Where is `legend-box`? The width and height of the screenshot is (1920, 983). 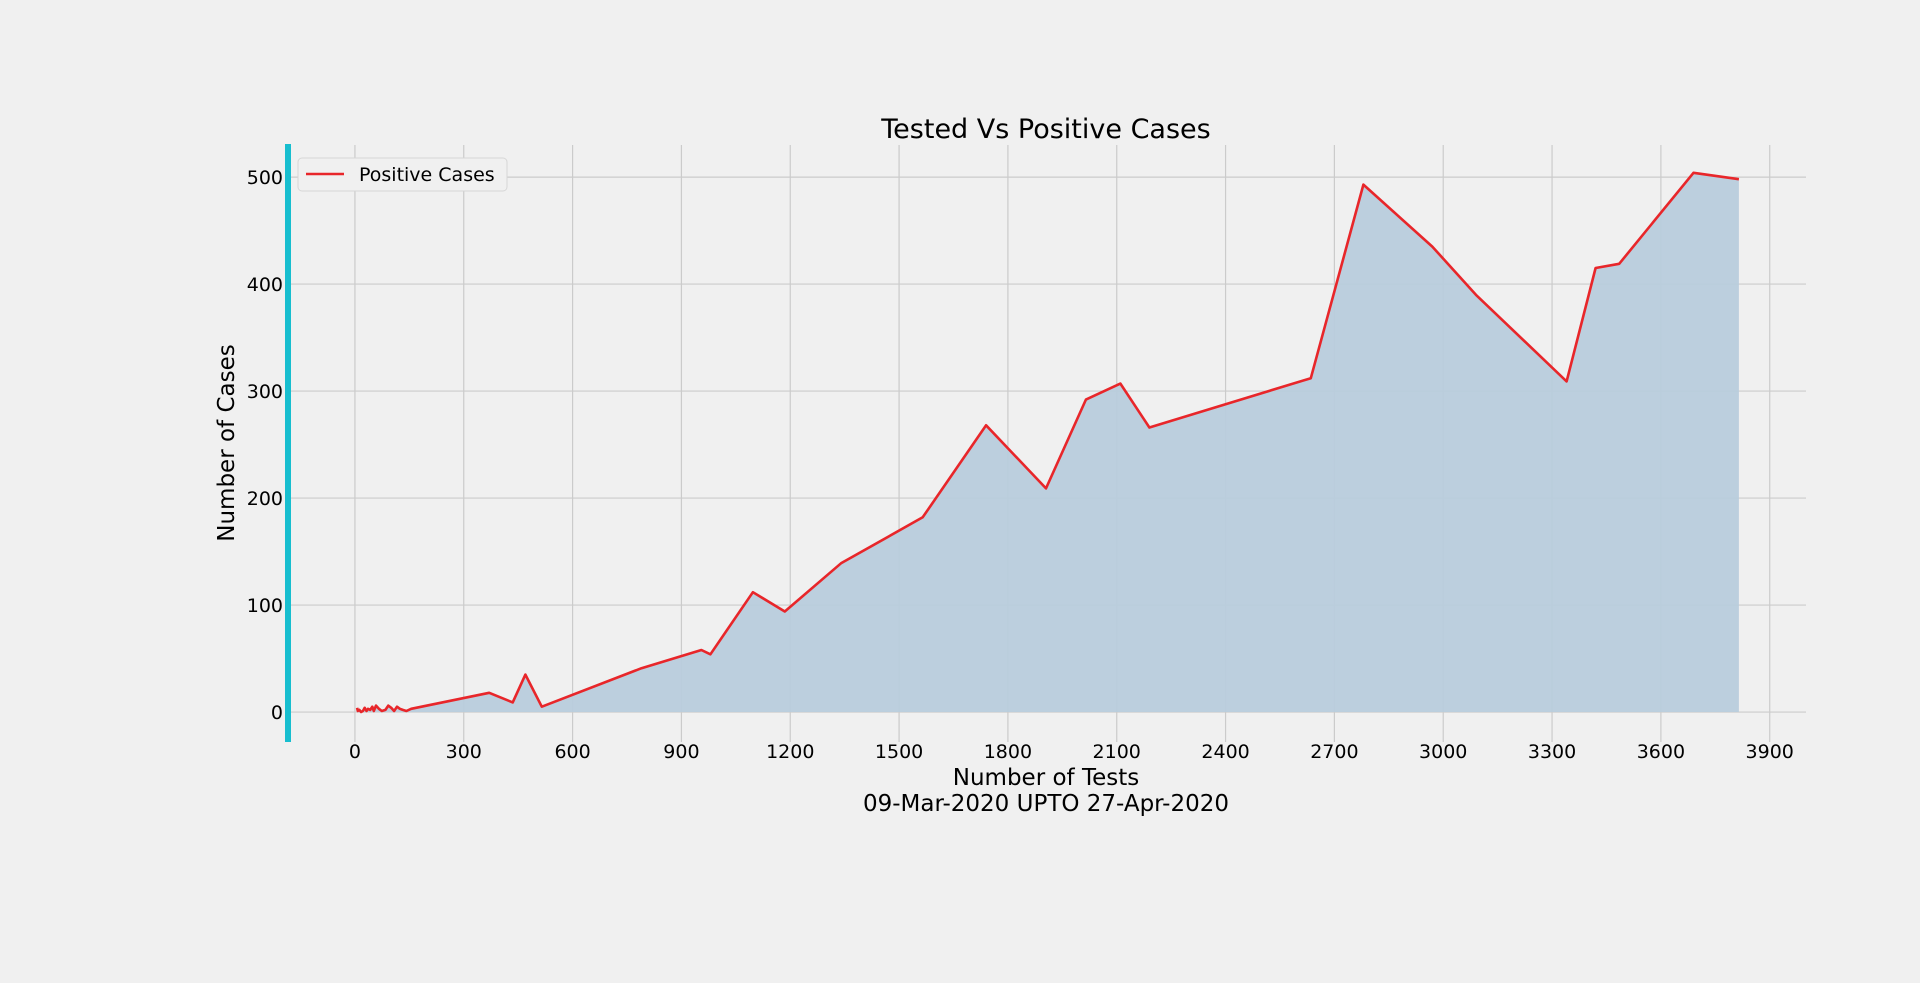 legend-box is located at coordinates (402, 174).